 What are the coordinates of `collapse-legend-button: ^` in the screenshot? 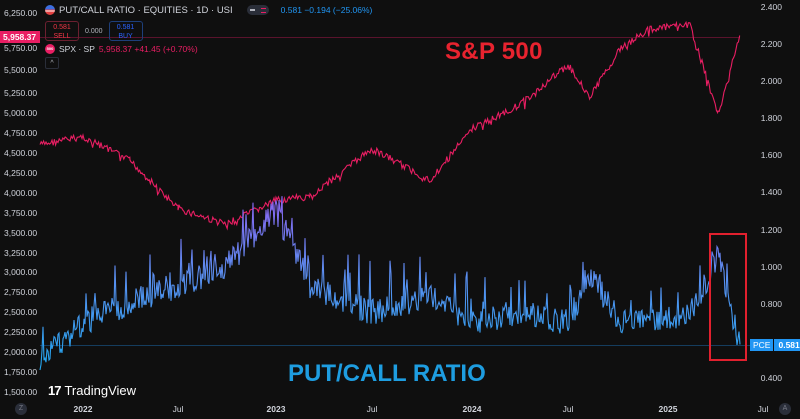 It's located at (52, 63).